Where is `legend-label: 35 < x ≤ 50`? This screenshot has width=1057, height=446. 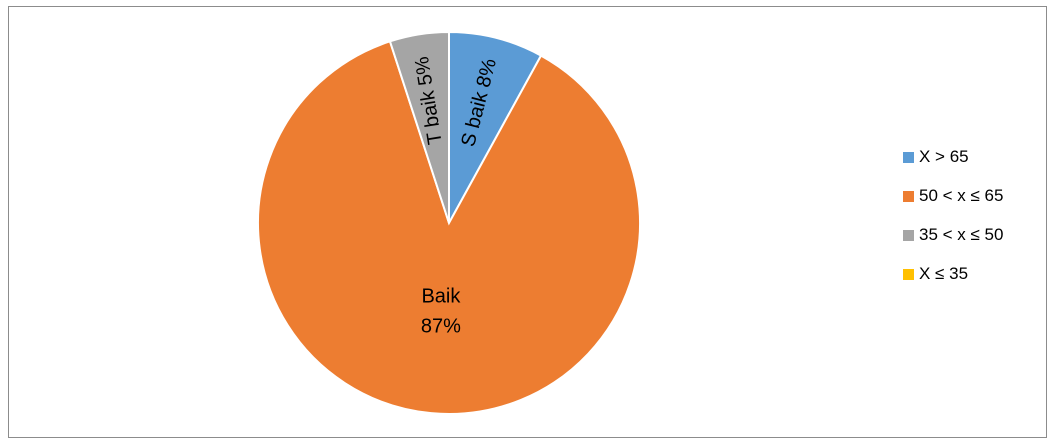
legend-label: 35 < x ≤ 50 is located at coordinates (961, 234).